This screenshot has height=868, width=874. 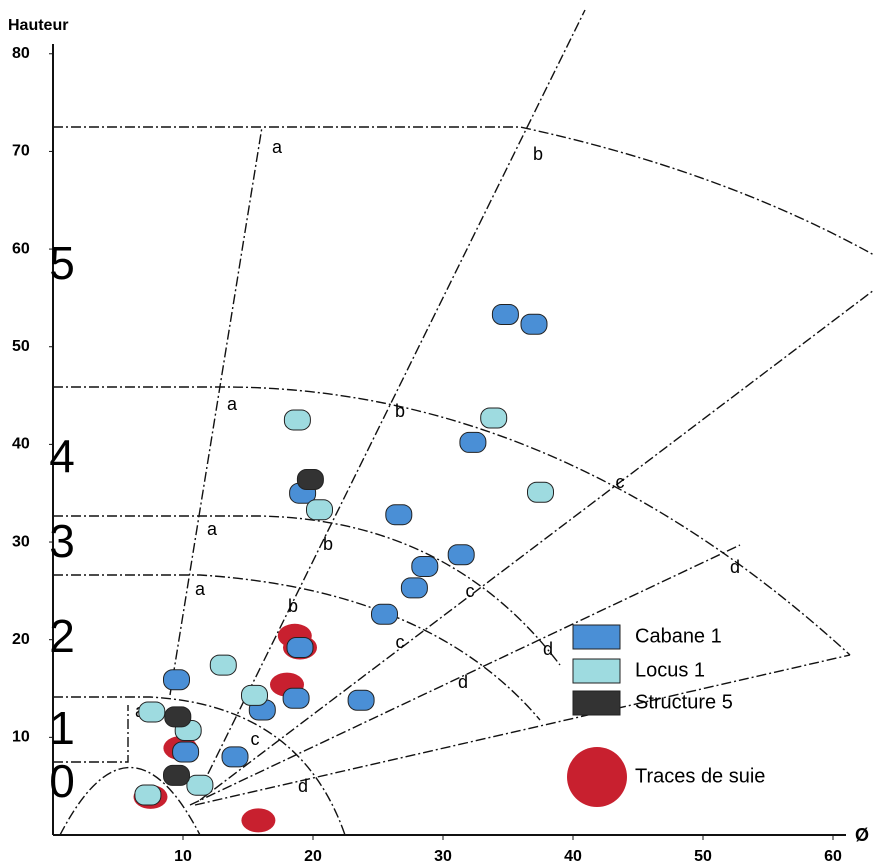 I want to click on legend-label: Structure 5, so click(x=684, y=702).